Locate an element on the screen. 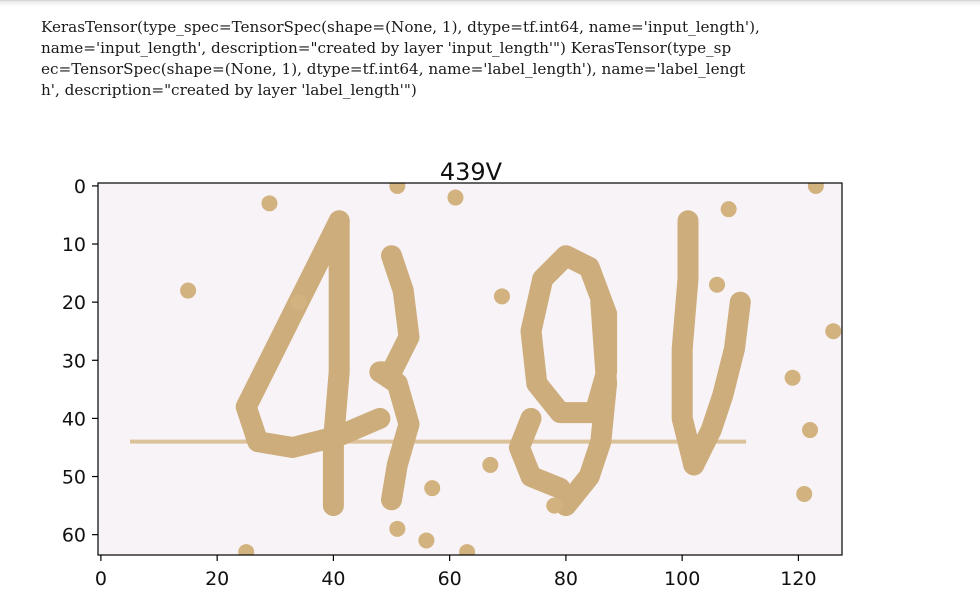 This screenshot has height=613, width=980. x-tick-label: 100 is located at coordinates (682, 579).